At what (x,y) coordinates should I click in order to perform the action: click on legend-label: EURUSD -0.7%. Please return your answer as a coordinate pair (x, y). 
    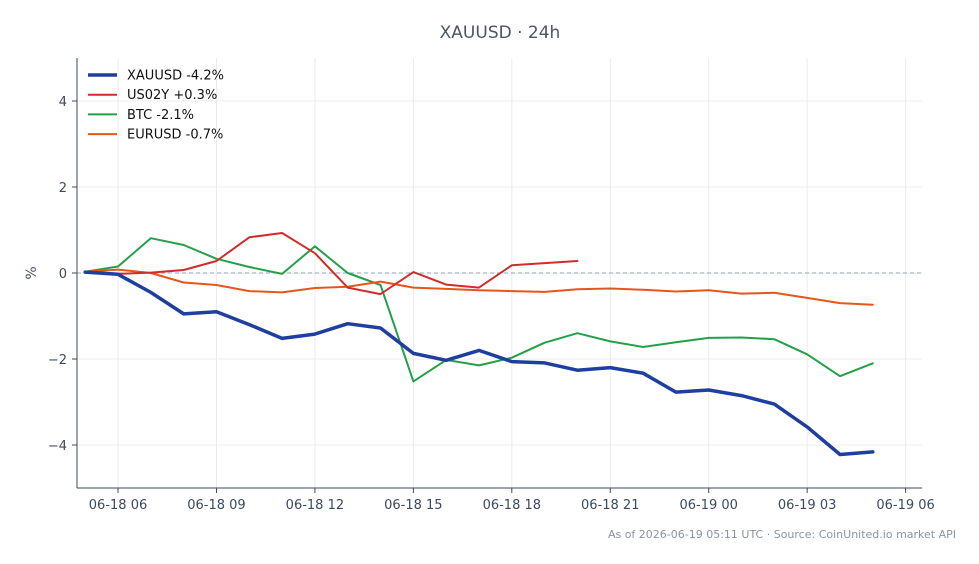
    Looking at the image, I should click on (175, 135).